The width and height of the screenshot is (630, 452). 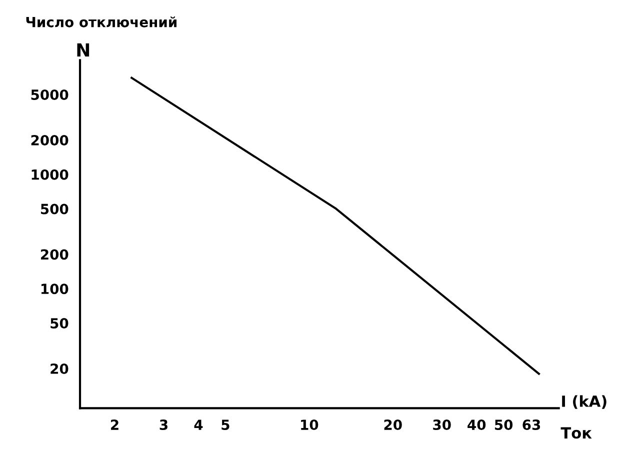 I want to click on y-tick-label: 20, so click(x=59, y=368).